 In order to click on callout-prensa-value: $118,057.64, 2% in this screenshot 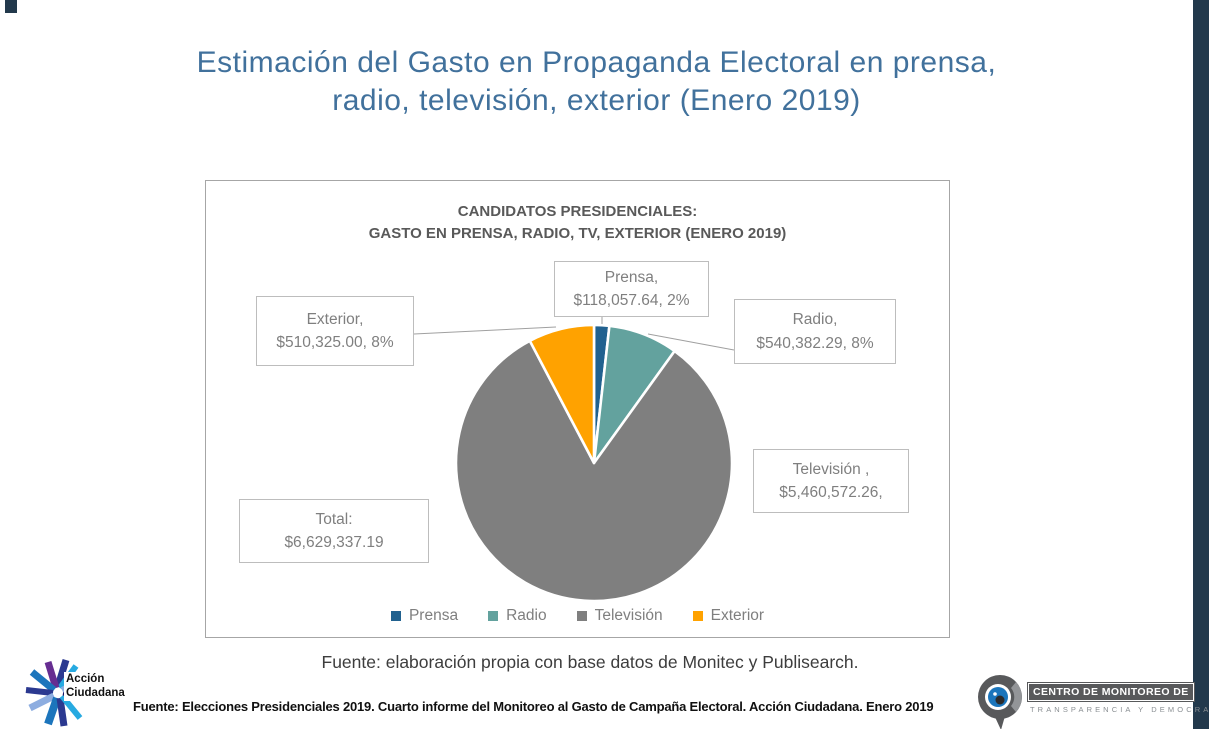, I will do `click(631, 300)`.